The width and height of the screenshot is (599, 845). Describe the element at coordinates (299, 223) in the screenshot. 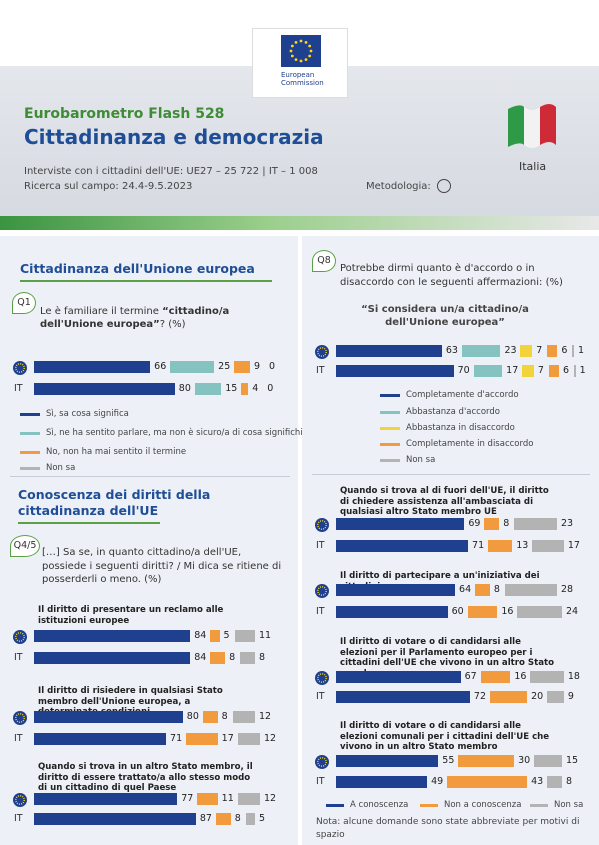

I see `accent-bar` at that location.